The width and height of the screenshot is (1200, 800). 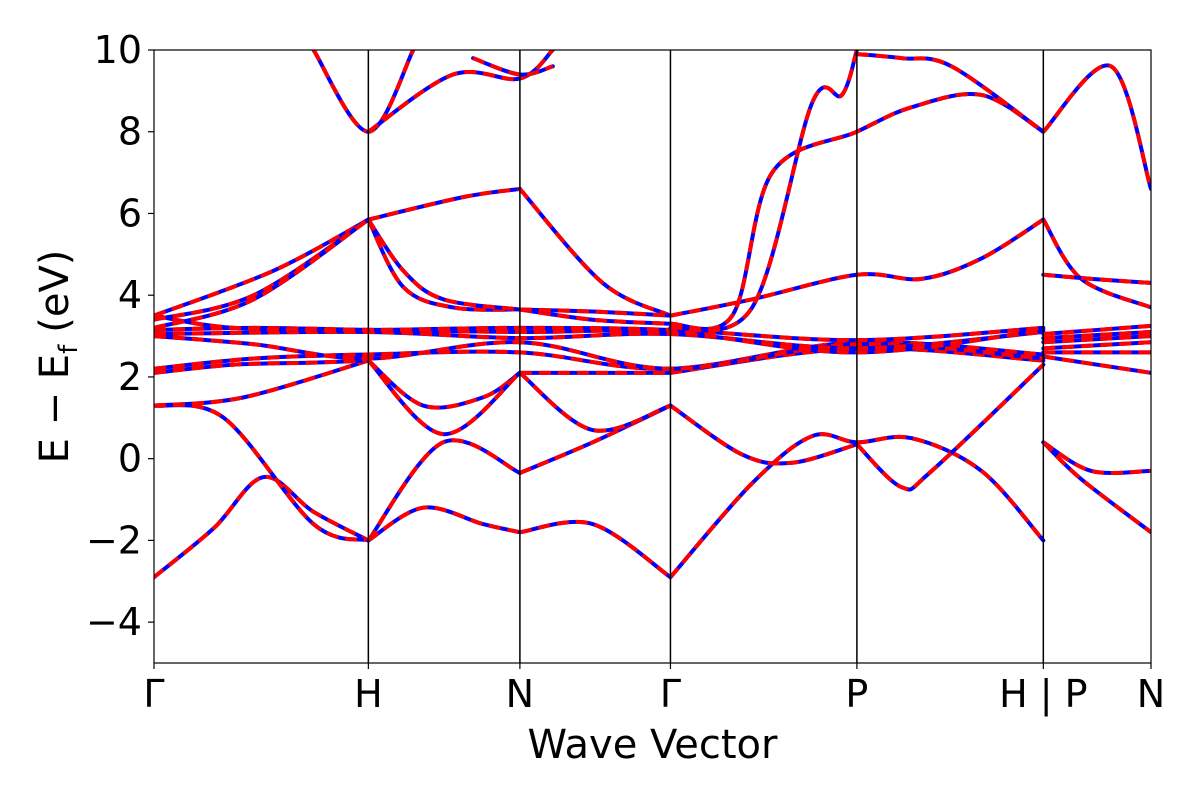 What do you see at coordinates (118, 50) in the screenshot?
I see `y-tick-label: 10` at bounding box center [118, 50].